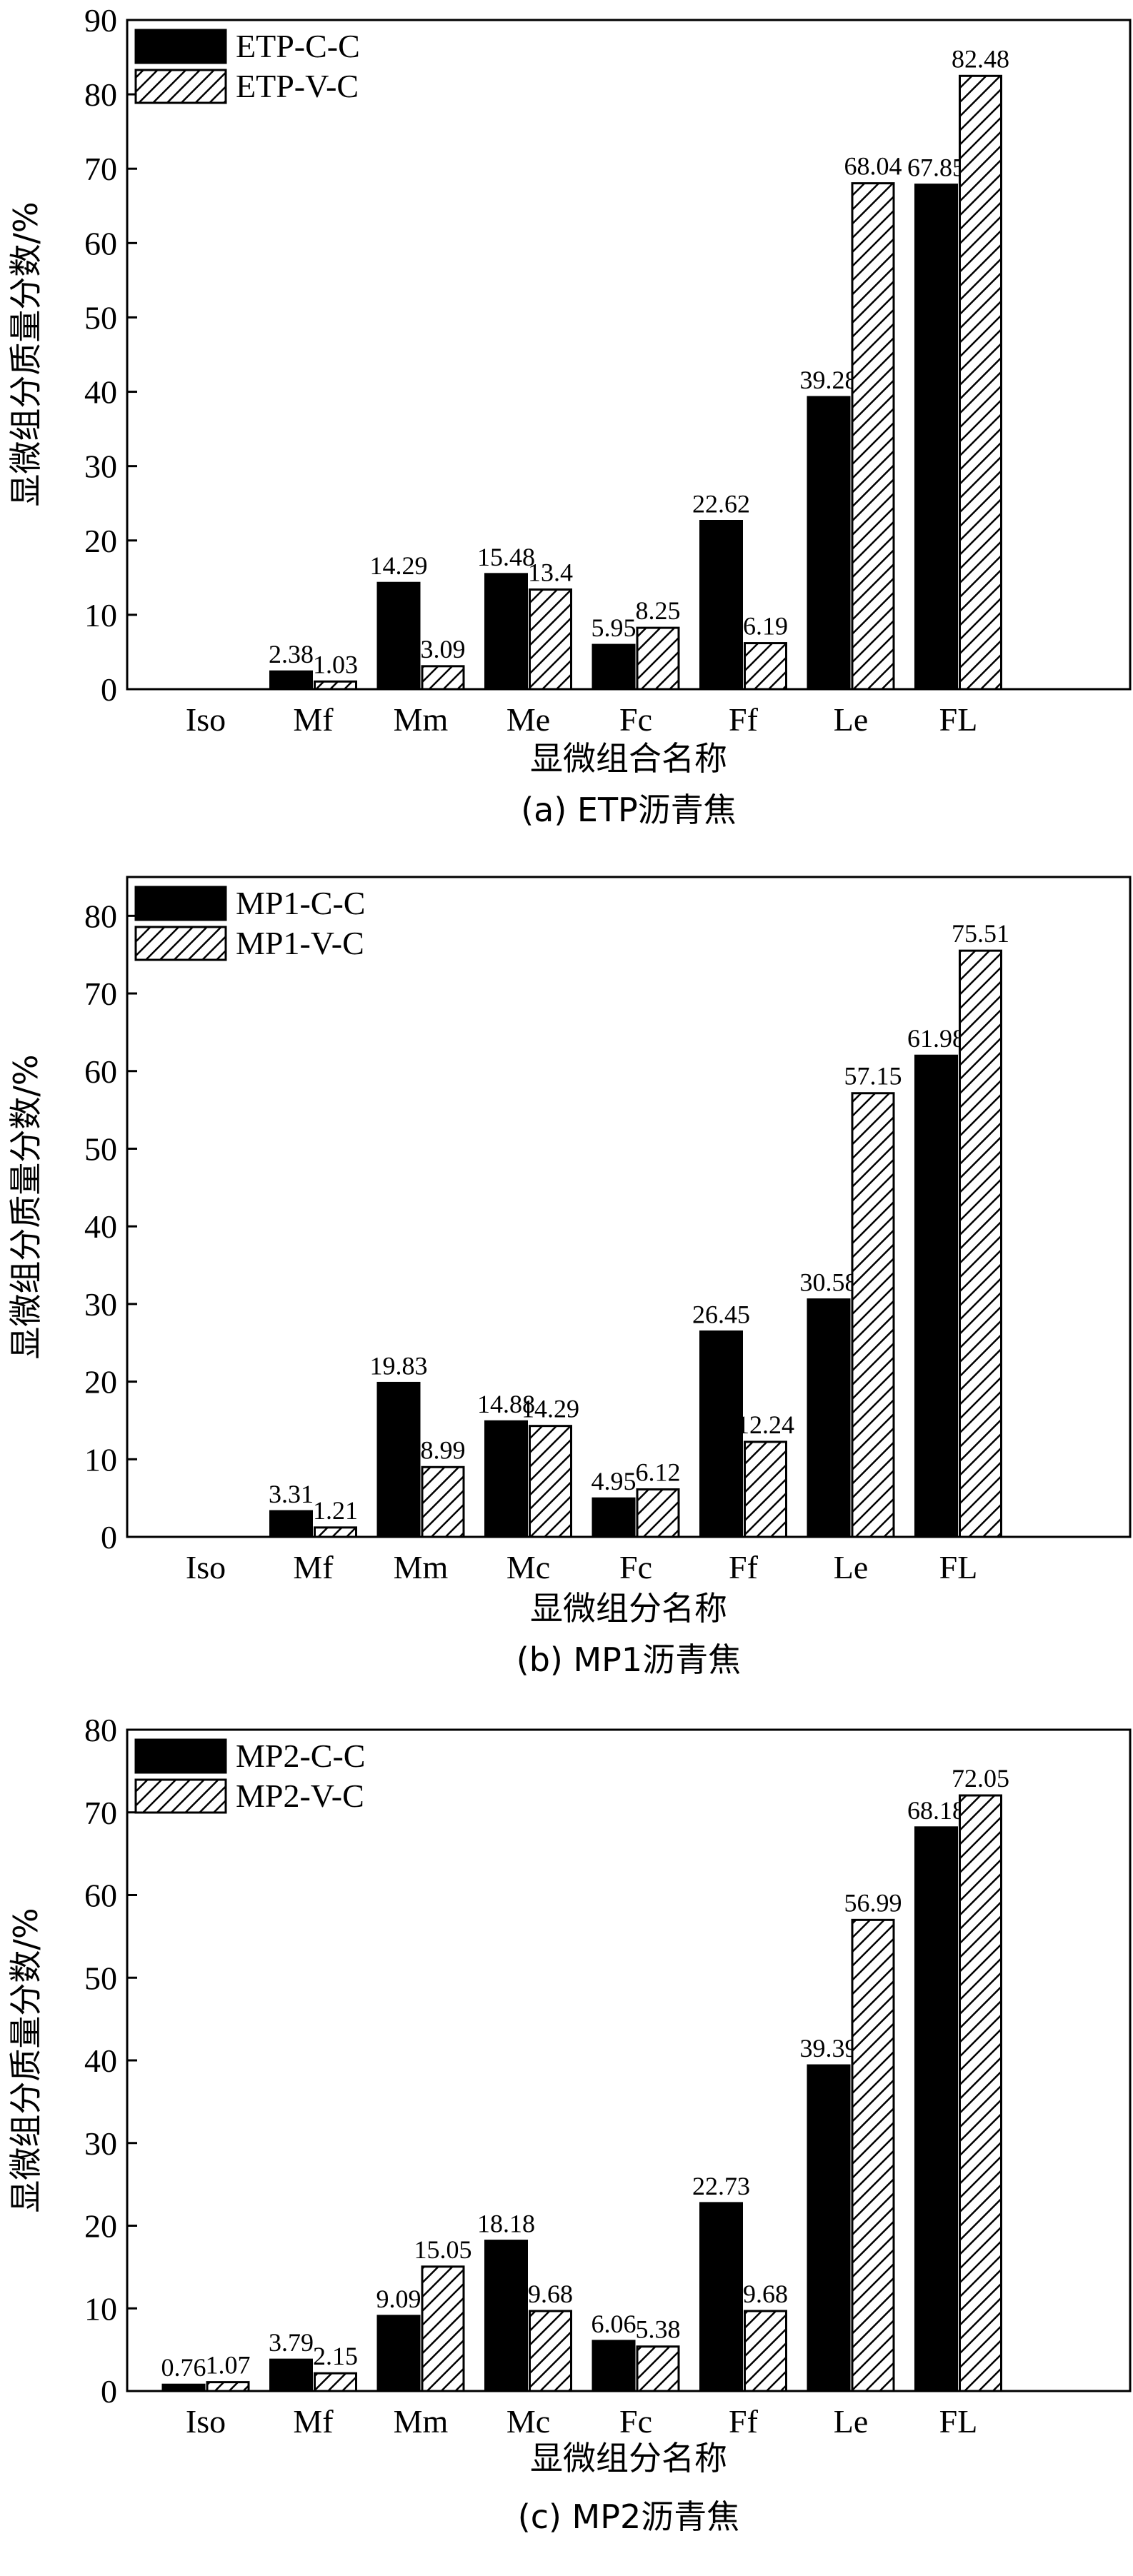 This screenshot has height=2576, width=1133. I want to click on data-label: 5.95, so click(614, 627).